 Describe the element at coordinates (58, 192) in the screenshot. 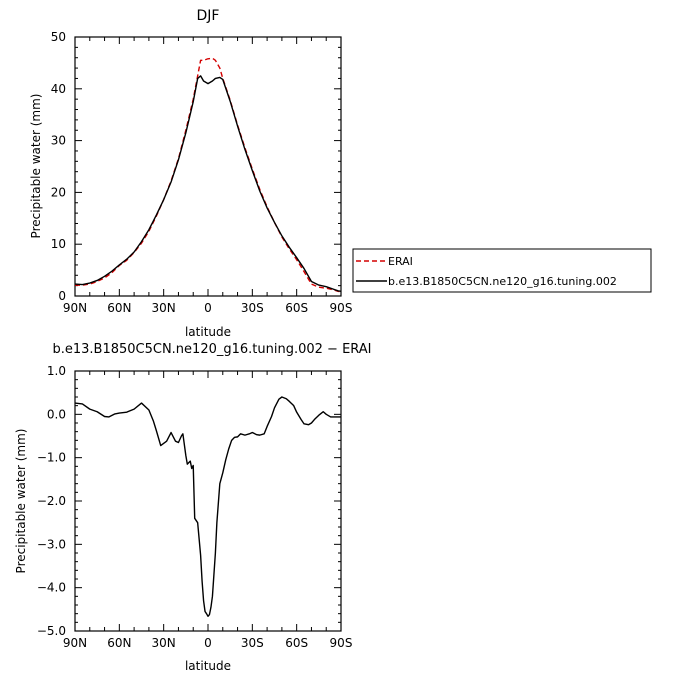

I see `y-tick-label: 20` at that location.